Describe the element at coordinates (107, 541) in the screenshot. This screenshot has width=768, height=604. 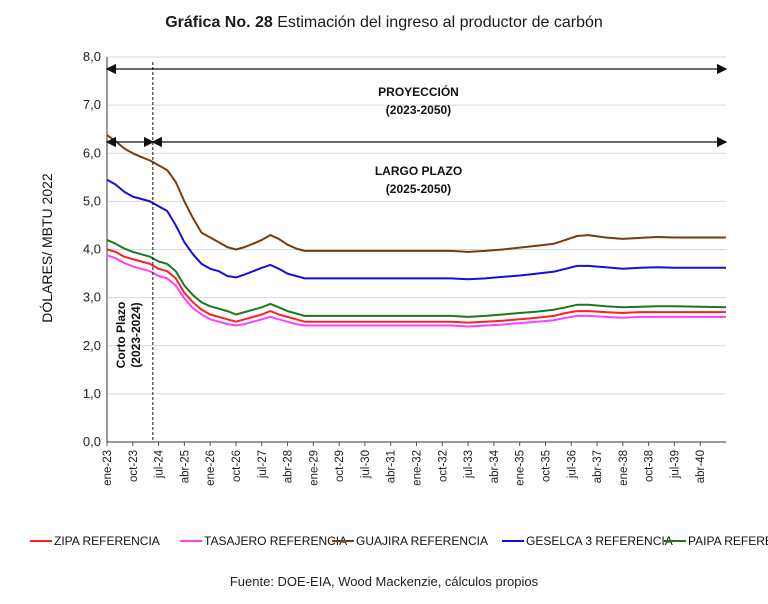
I see `legend-label-0: ZIPA REFERENCIA` at that location.